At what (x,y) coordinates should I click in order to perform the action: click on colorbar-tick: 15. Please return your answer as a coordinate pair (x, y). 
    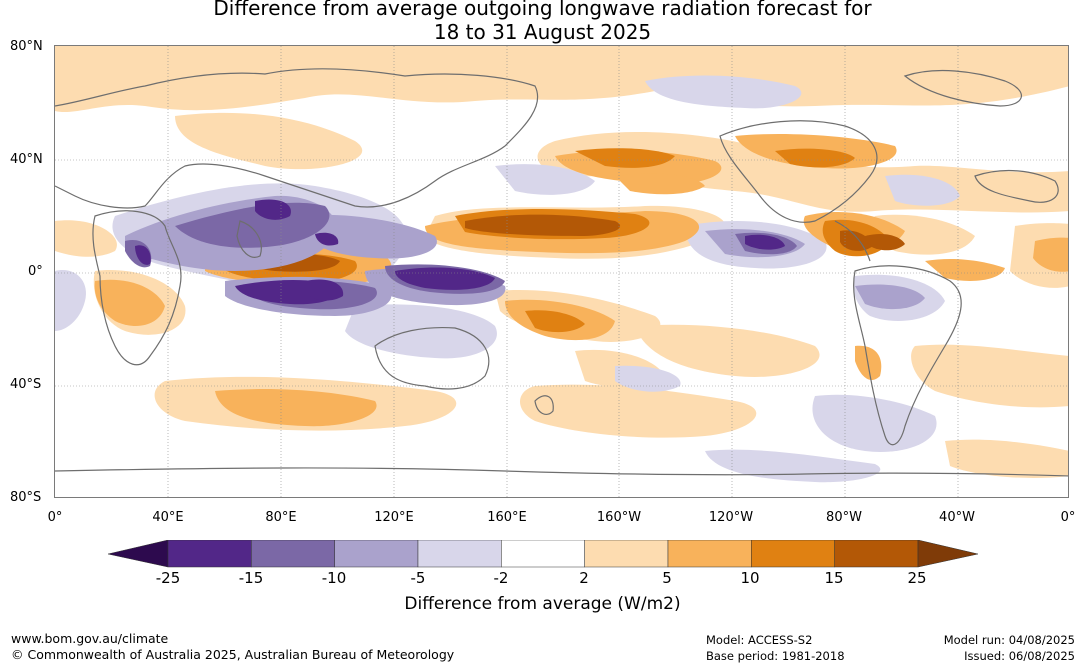
    Looking at the image, I should click on (834, 578).